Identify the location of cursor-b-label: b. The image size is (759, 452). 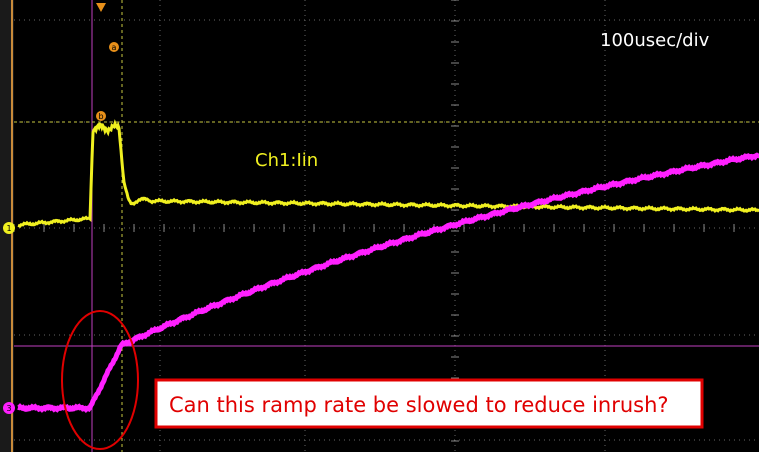
(100, 116).